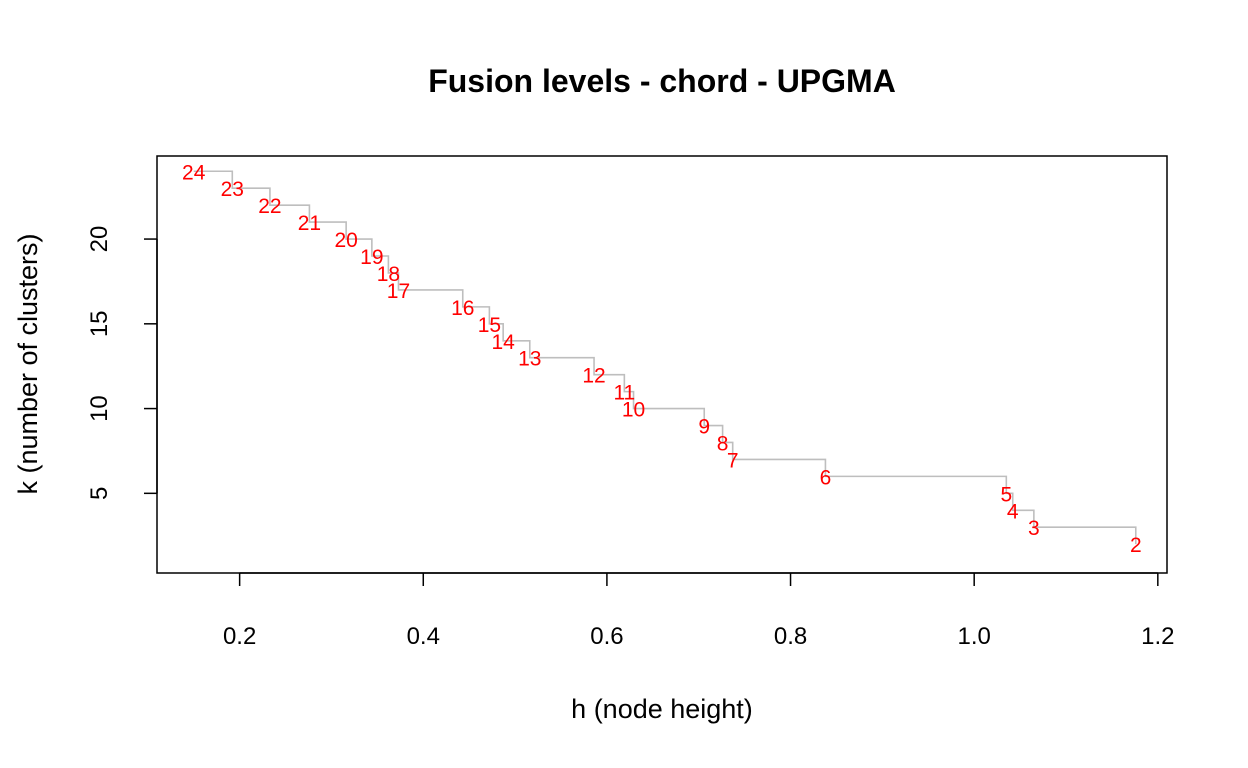  What do you see at coordinates (269, 206) in the screenshot?
I see `cluster-count-label: 22` at bounding box center [269, 206].